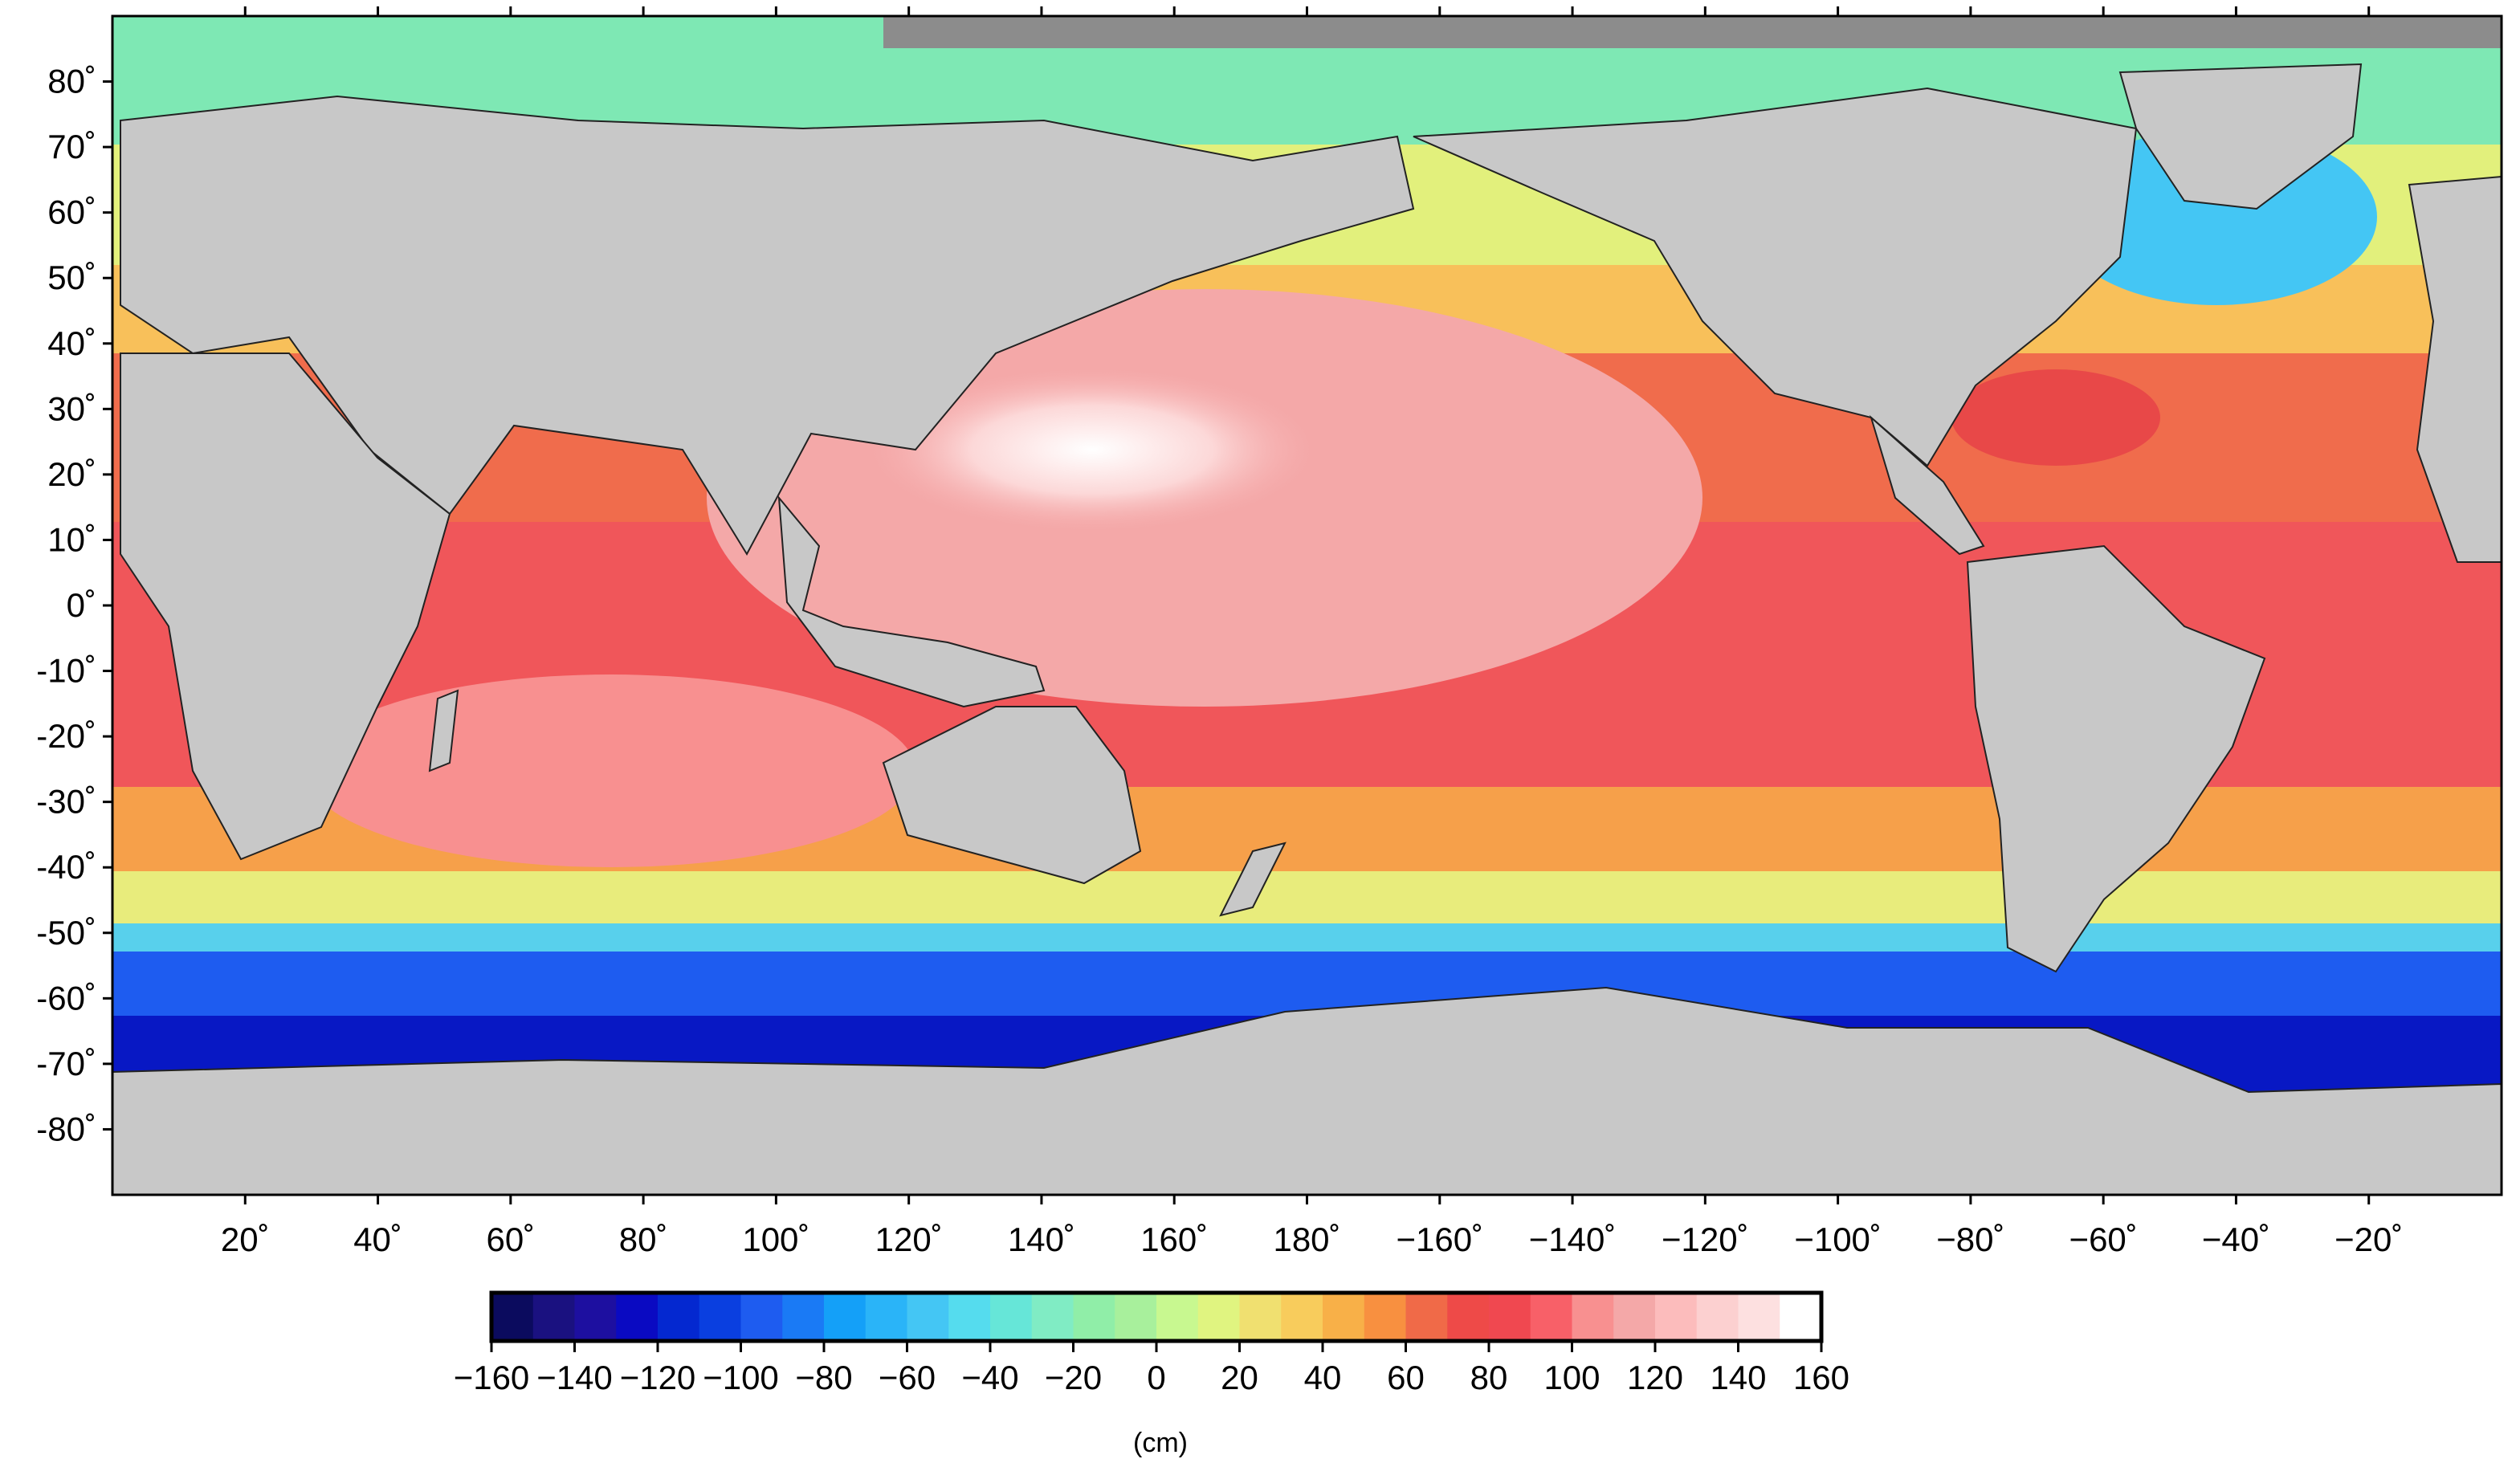  Describe the element at coordinates (81, 605) in the screenshot. I see `lat-tick-label: 0˚` at that location.